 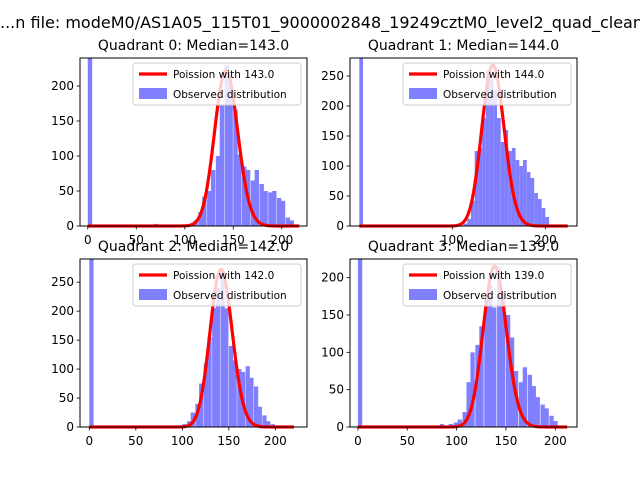 What do you see at coordinates (70, 226) in the screenshot?
I see `y-tick-label: 0` at bounding box center [70, 226].